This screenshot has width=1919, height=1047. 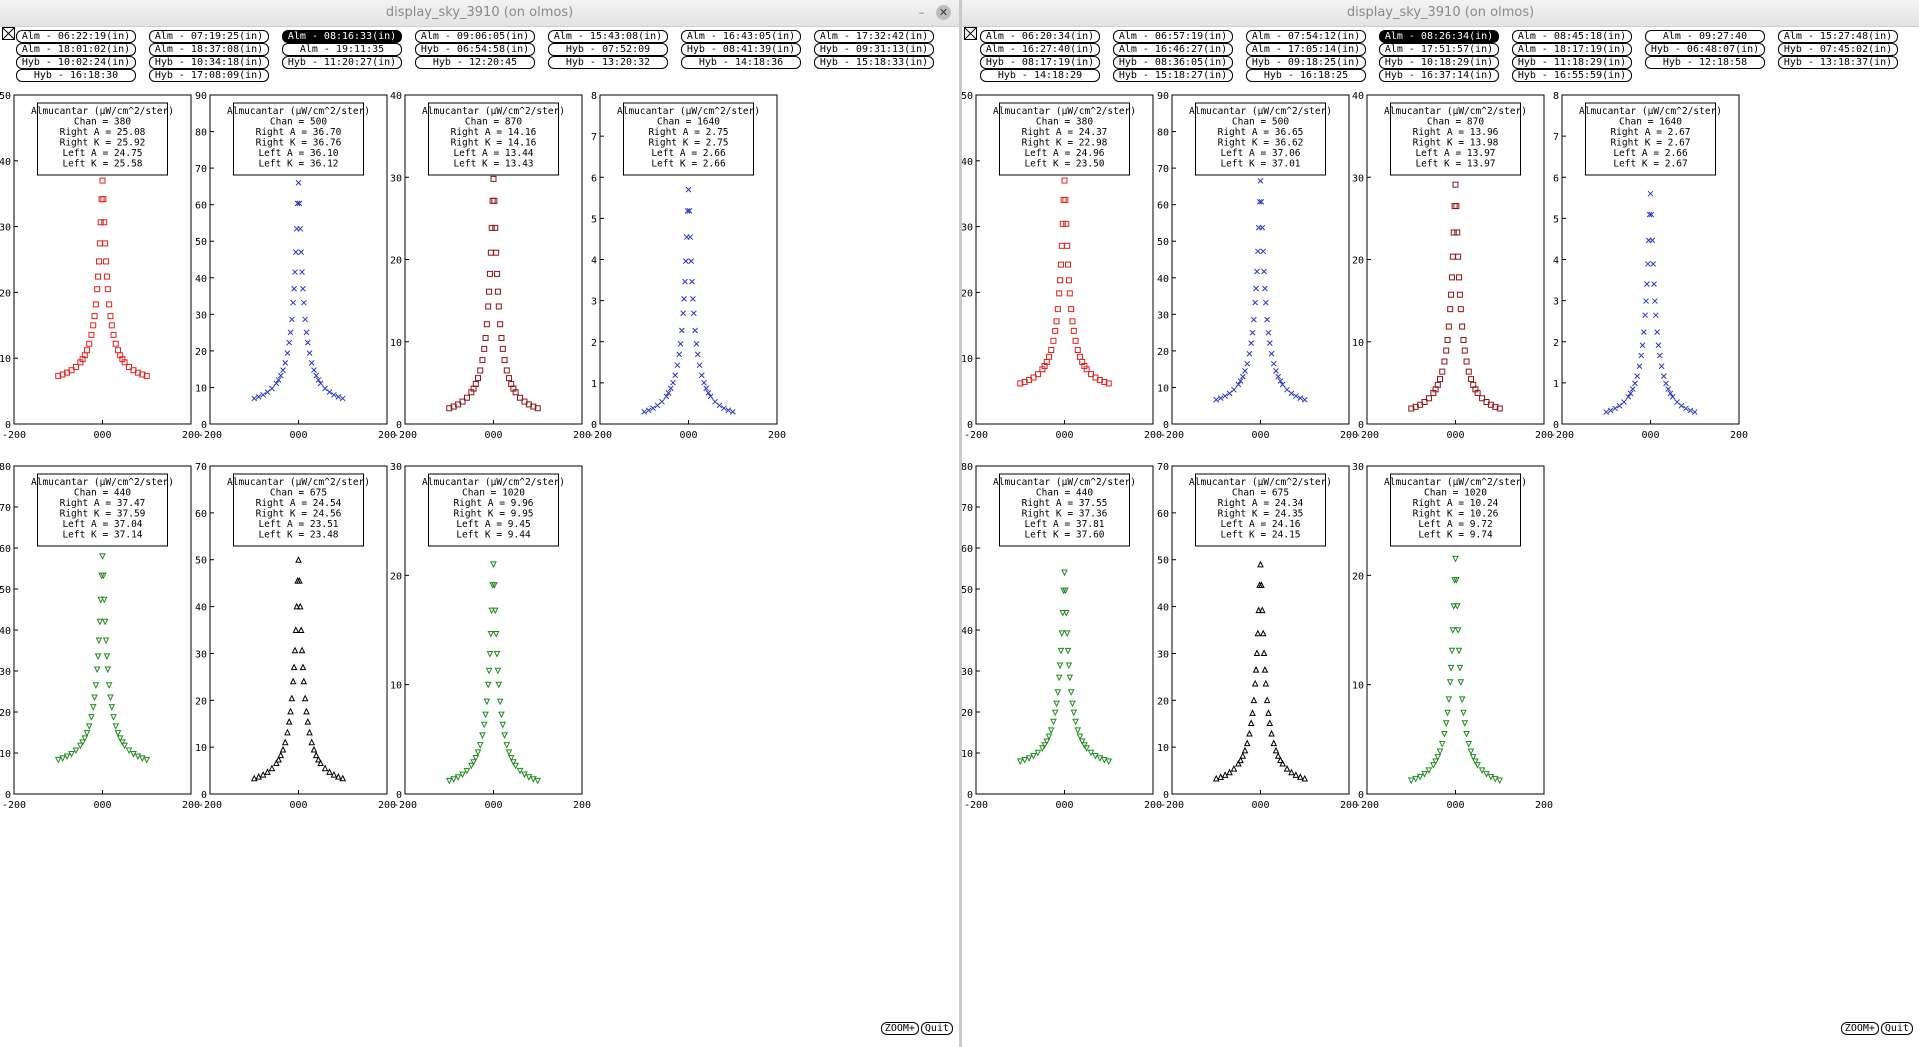 What do you see at coordinates (1838, 36) in the screenshot?
I see `scan-button: Alm - 15:27:48(in)` at bounding box center [1838, 36].